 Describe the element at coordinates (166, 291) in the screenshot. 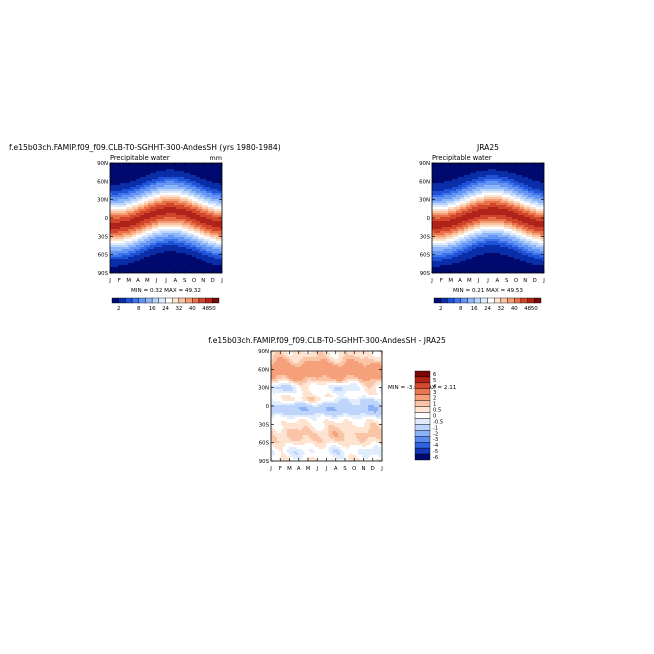

I see `panel-model-stats: MIN = 0.32 MAX = 49.32` at that location.